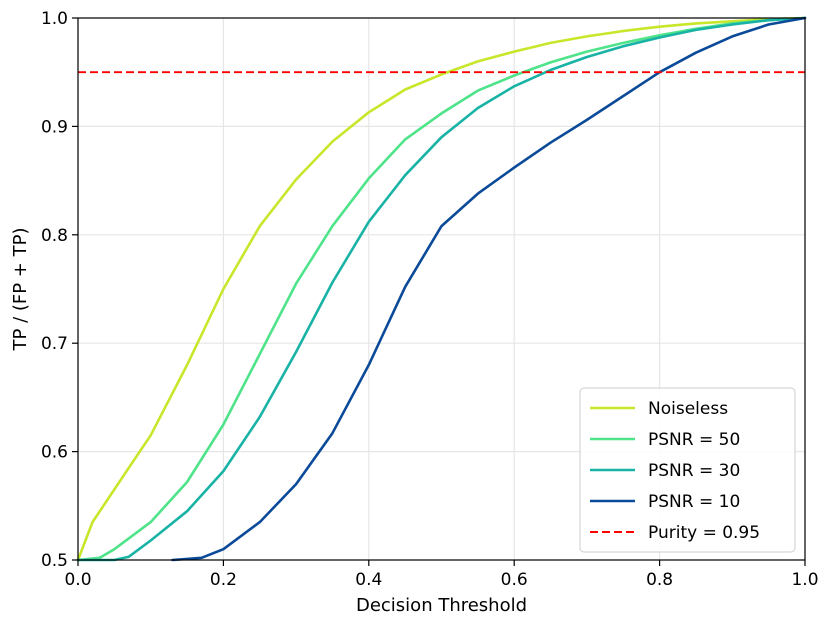 This screenshot has width=831, height=625. What do you see at coordinates (54, 344) in the screenshot?
I see `y-tick-label: 0.7` at bounding box center [54, 344].